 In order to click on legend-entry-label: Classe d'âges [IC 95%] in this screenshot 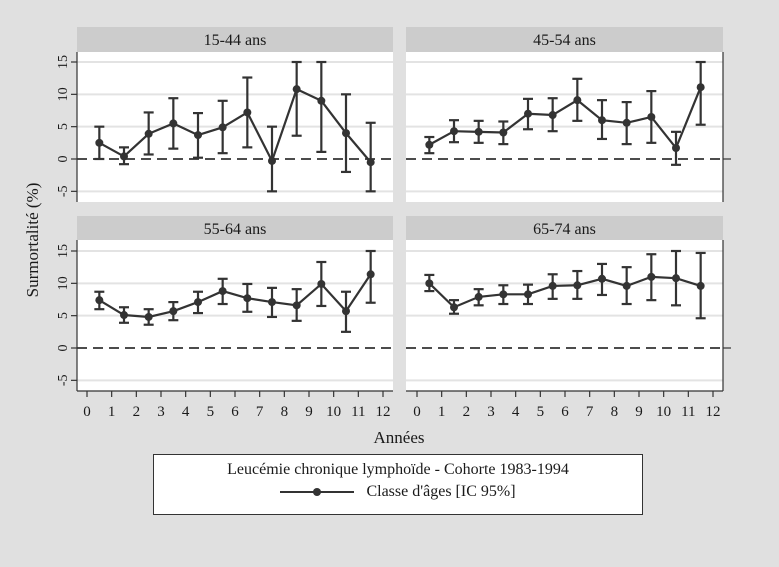, I will do `click(441, 491)`.